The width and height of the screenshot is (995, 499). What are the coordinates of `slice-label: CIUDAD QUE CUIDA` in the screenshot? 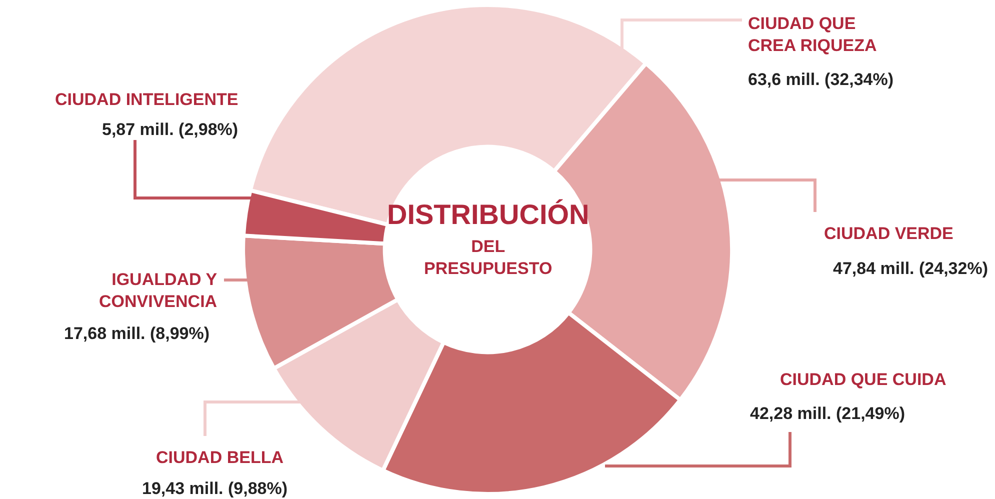 It's located at (863, 379).